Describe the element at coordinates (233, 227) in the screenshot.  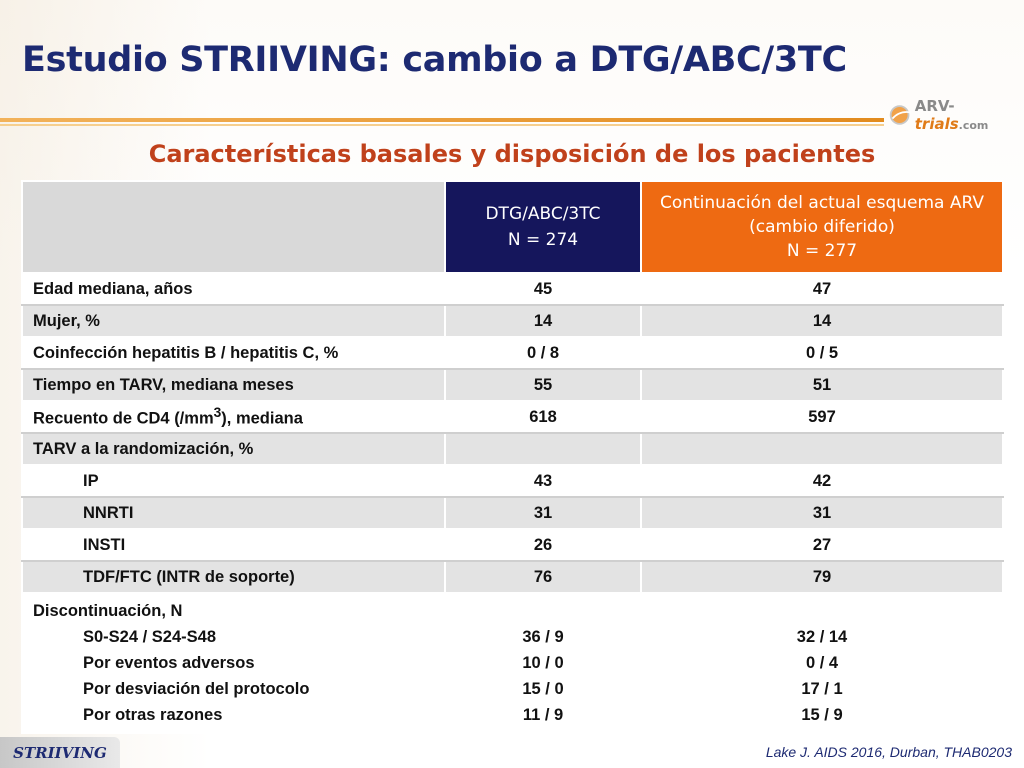
I see `header-blank-cell` at that location.